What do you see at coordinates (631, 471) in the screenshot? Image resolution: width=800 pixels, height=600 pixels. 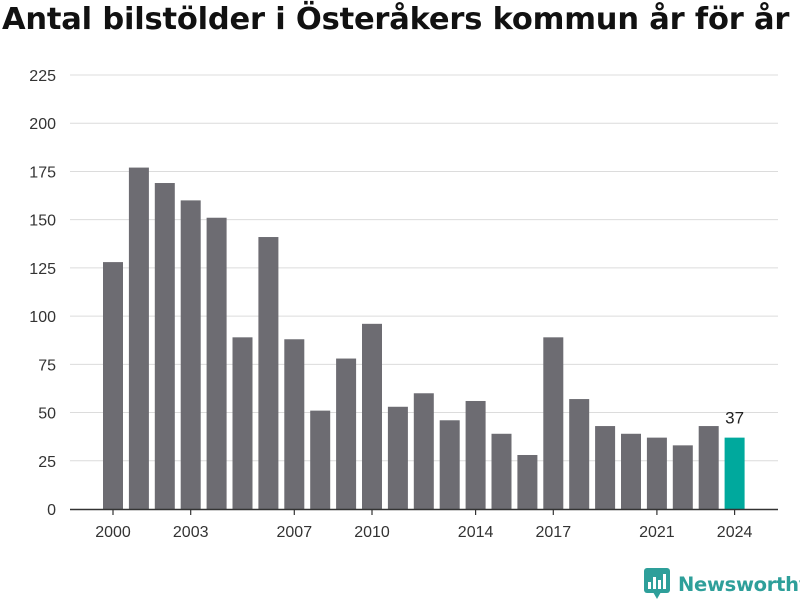 I see `bar-2020` at bounding box center [631, 471].